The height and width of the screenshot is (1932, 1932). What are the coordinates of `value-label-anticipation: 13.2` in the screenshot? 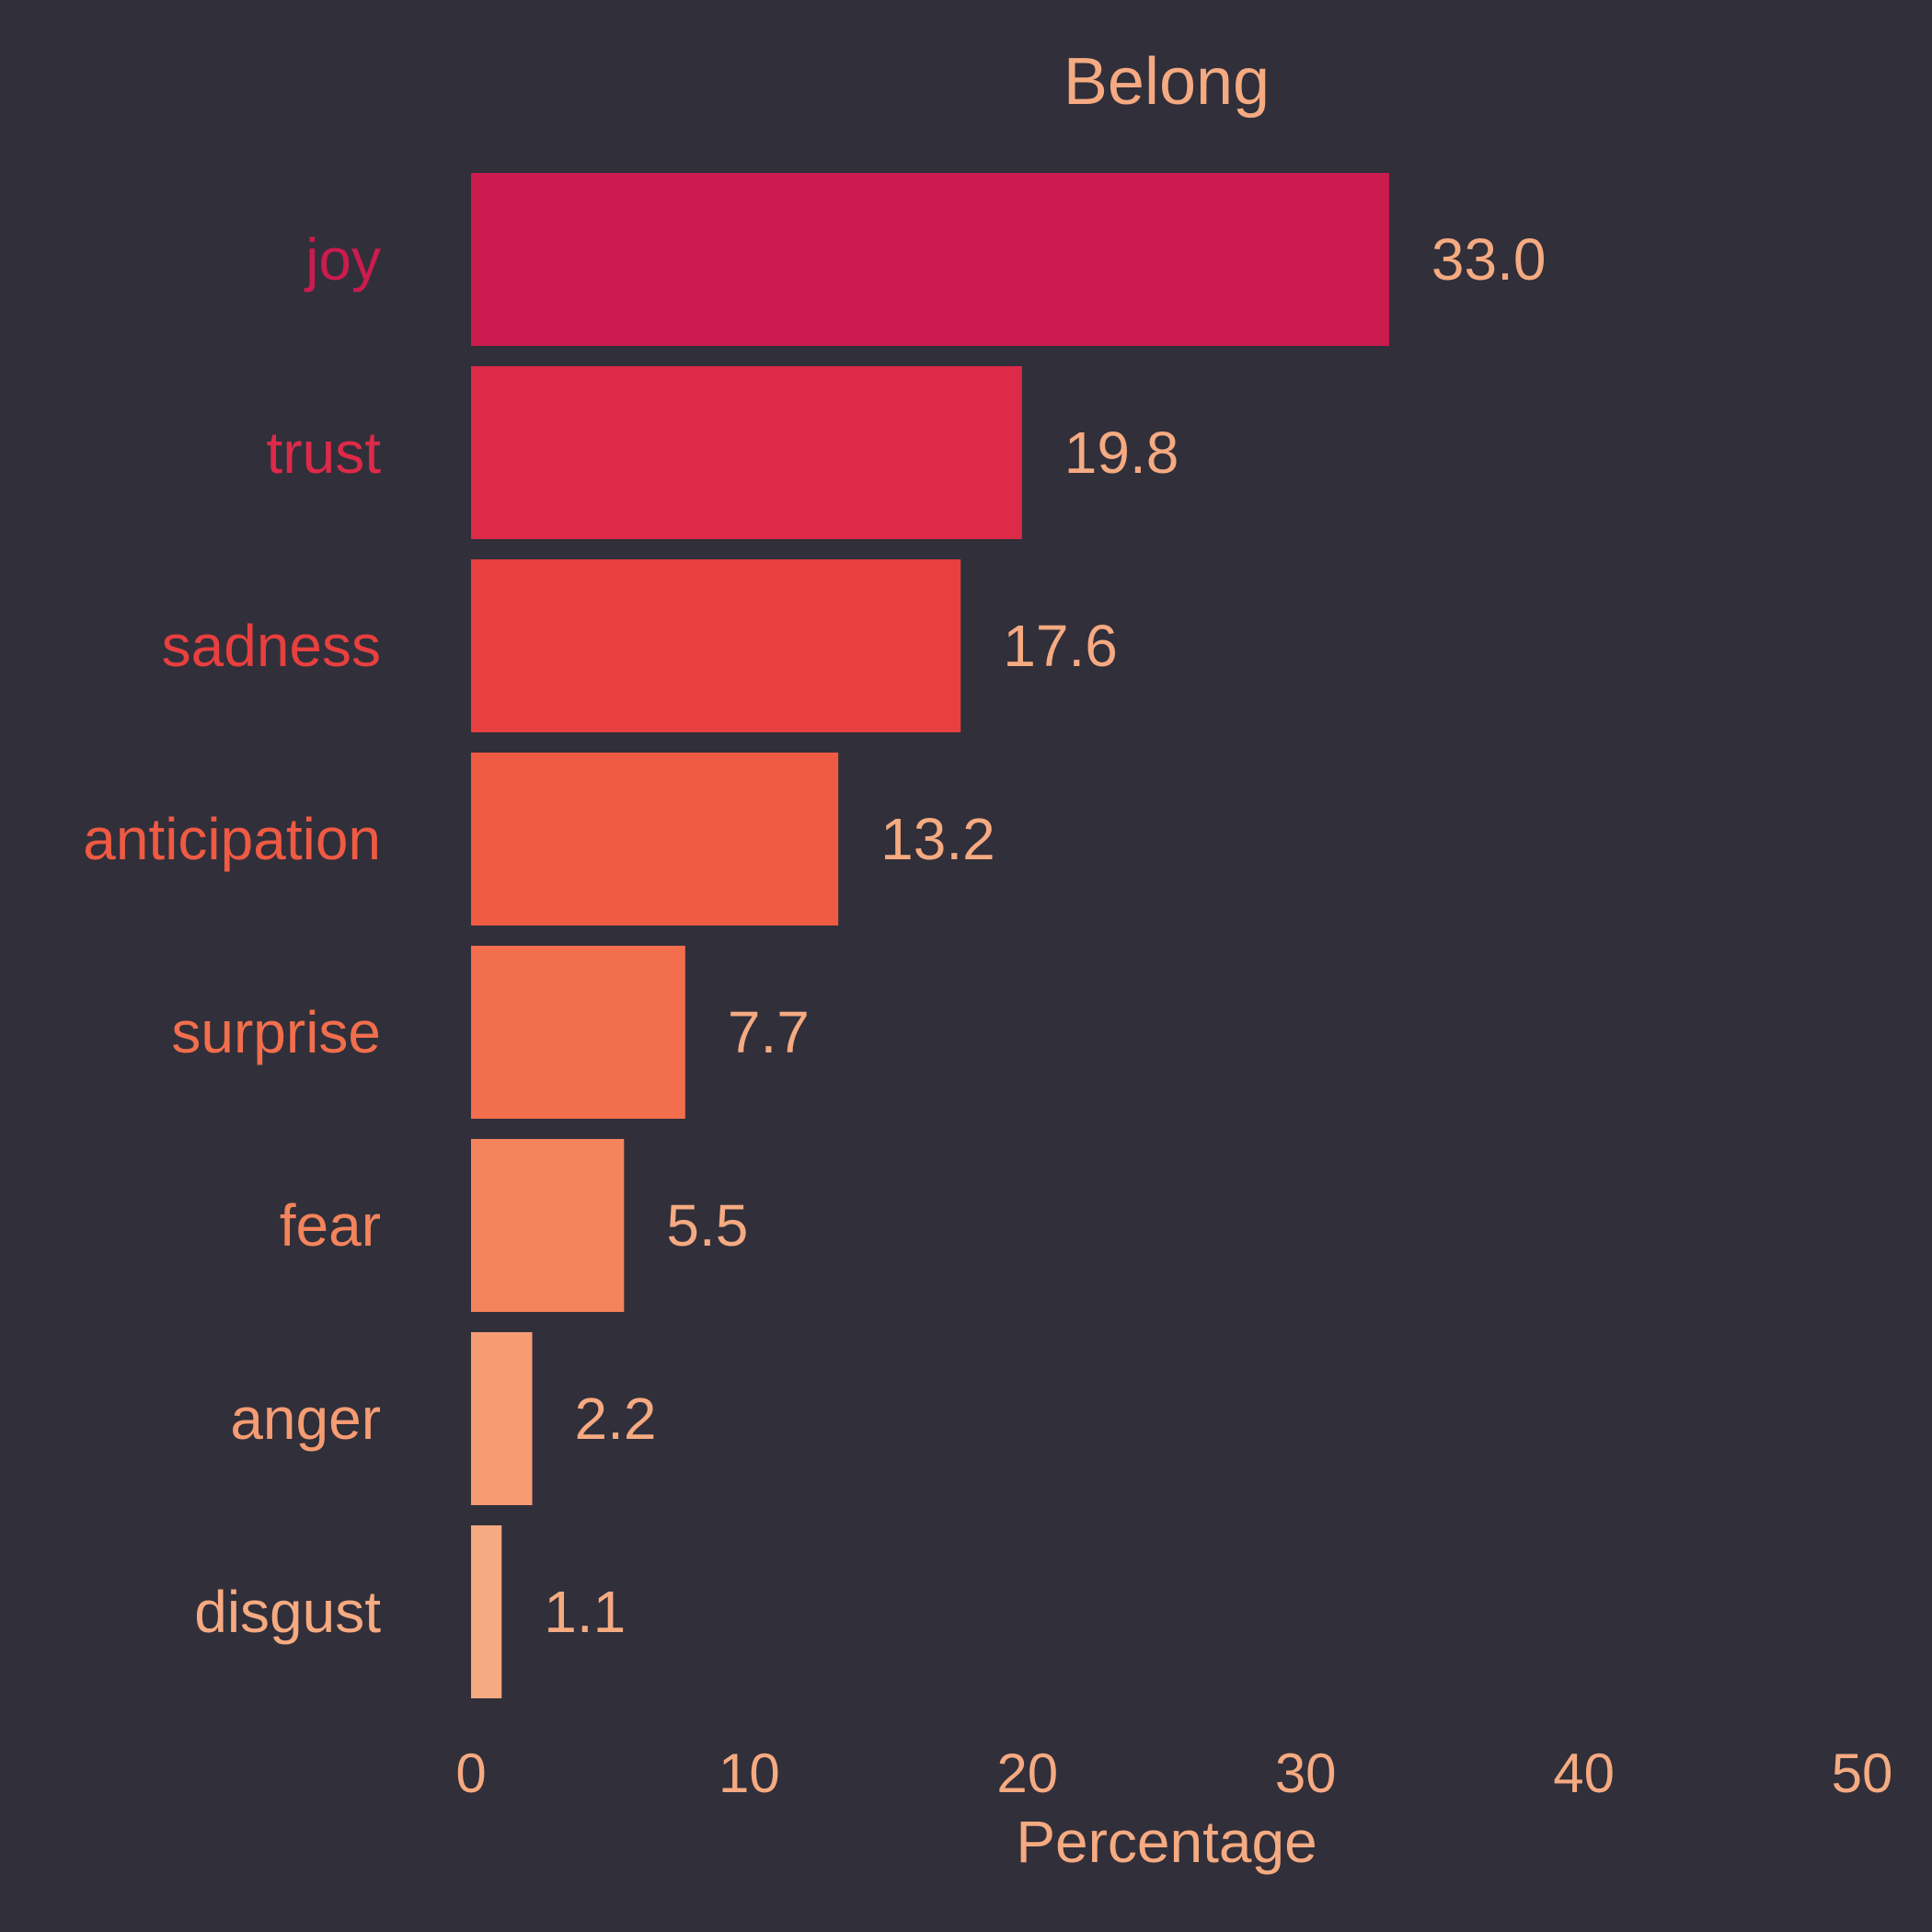 It's located at (937, 839).